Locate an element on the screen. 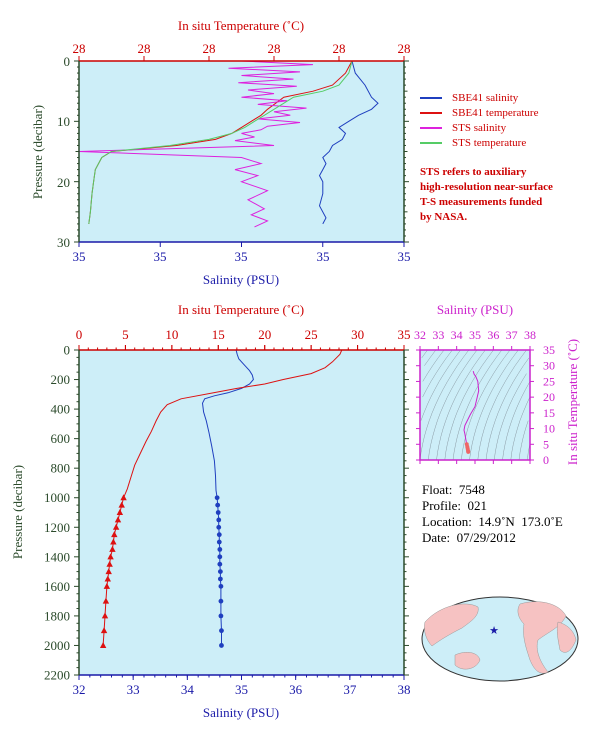 This screenshot has height=736, width=601. ts-y-tick-label: 35 is located at coordinates (549, 350).